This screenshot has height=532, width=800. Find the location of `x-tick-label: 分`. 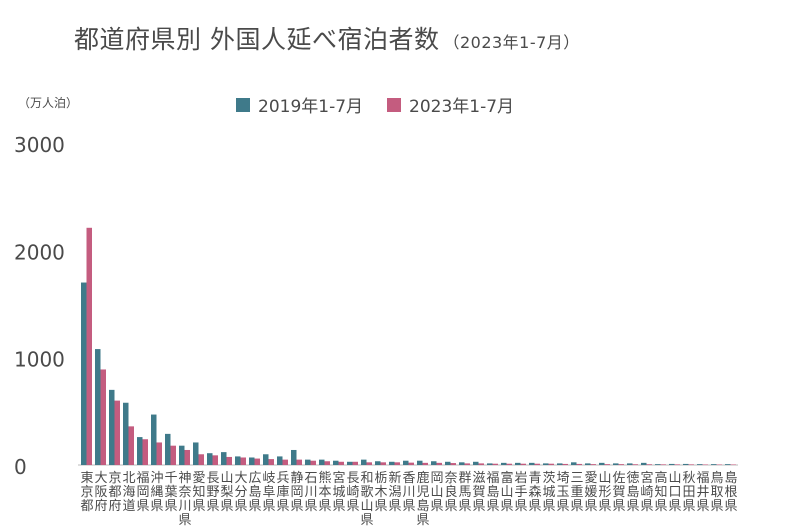

x-tick-label: 分 is located at coordinates (240, 492).